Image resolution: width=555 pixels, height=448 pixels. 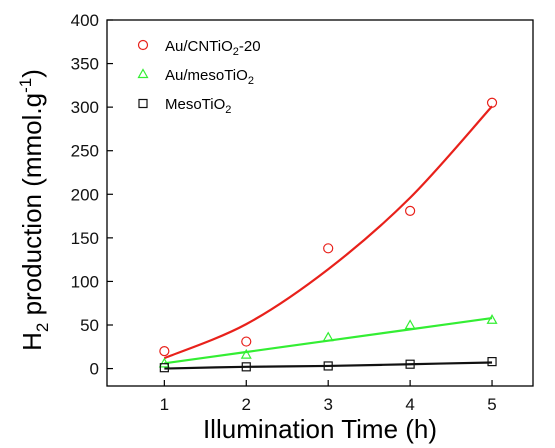 I want to click on legend-marker-square, so click(x=143, y=103).